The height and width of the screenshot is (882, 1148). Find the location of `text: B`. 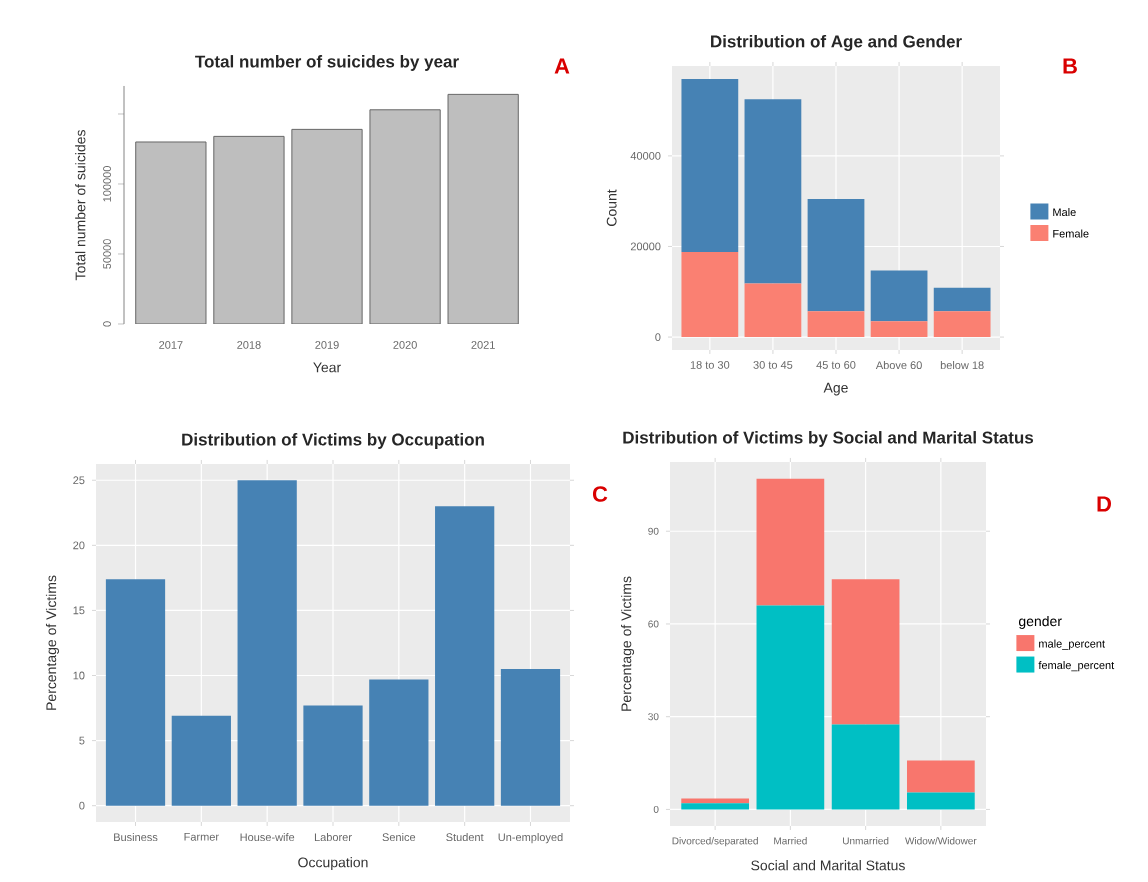

text: B is located at coordinates (1070, 66).